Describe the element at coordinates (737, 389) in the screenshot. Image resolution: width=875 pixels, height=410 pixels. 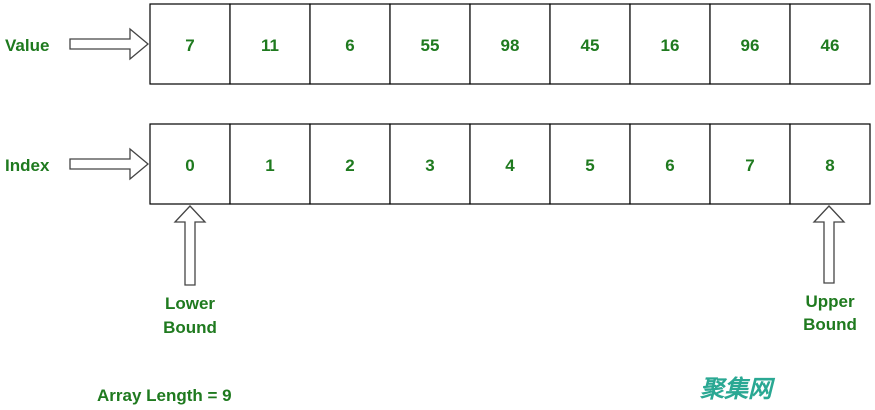
I see `watermark-logo: 聚集网` at that location.